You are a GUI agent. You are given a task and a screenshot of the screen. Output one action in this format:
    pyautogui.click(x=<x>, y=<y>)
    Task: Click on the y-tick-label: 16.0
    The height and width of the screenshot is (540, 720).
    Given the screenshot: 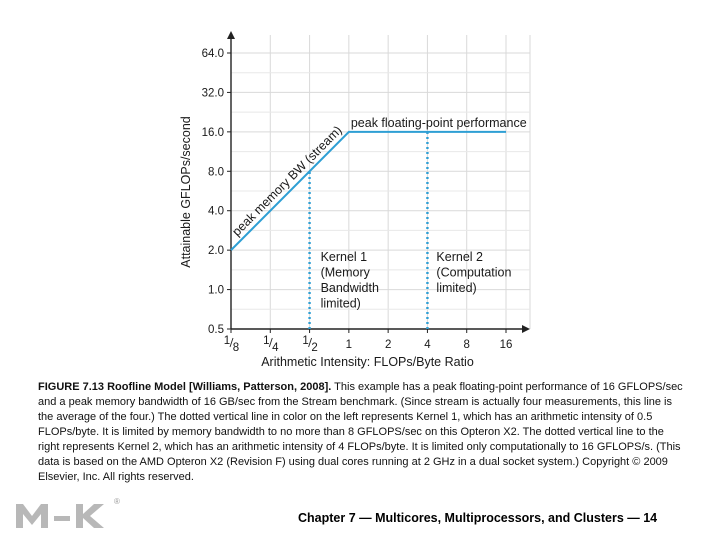 What is the action you would take?
    pyautogui.click(x=213, y=133)
    